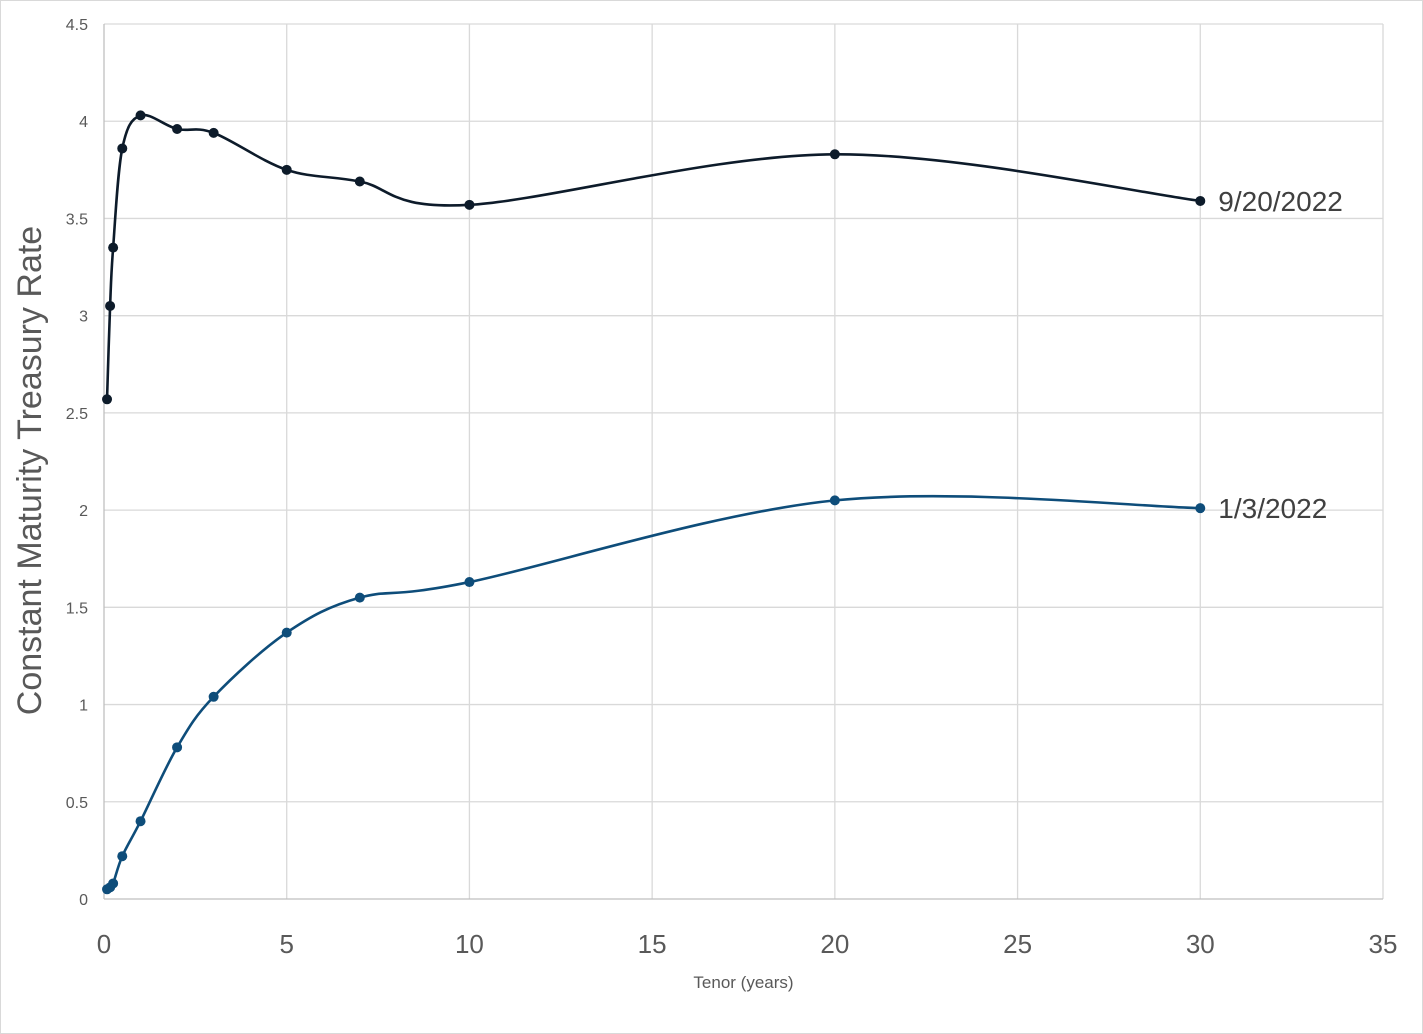  I want to click on x-tick-label: 30, so click(1200, 944).